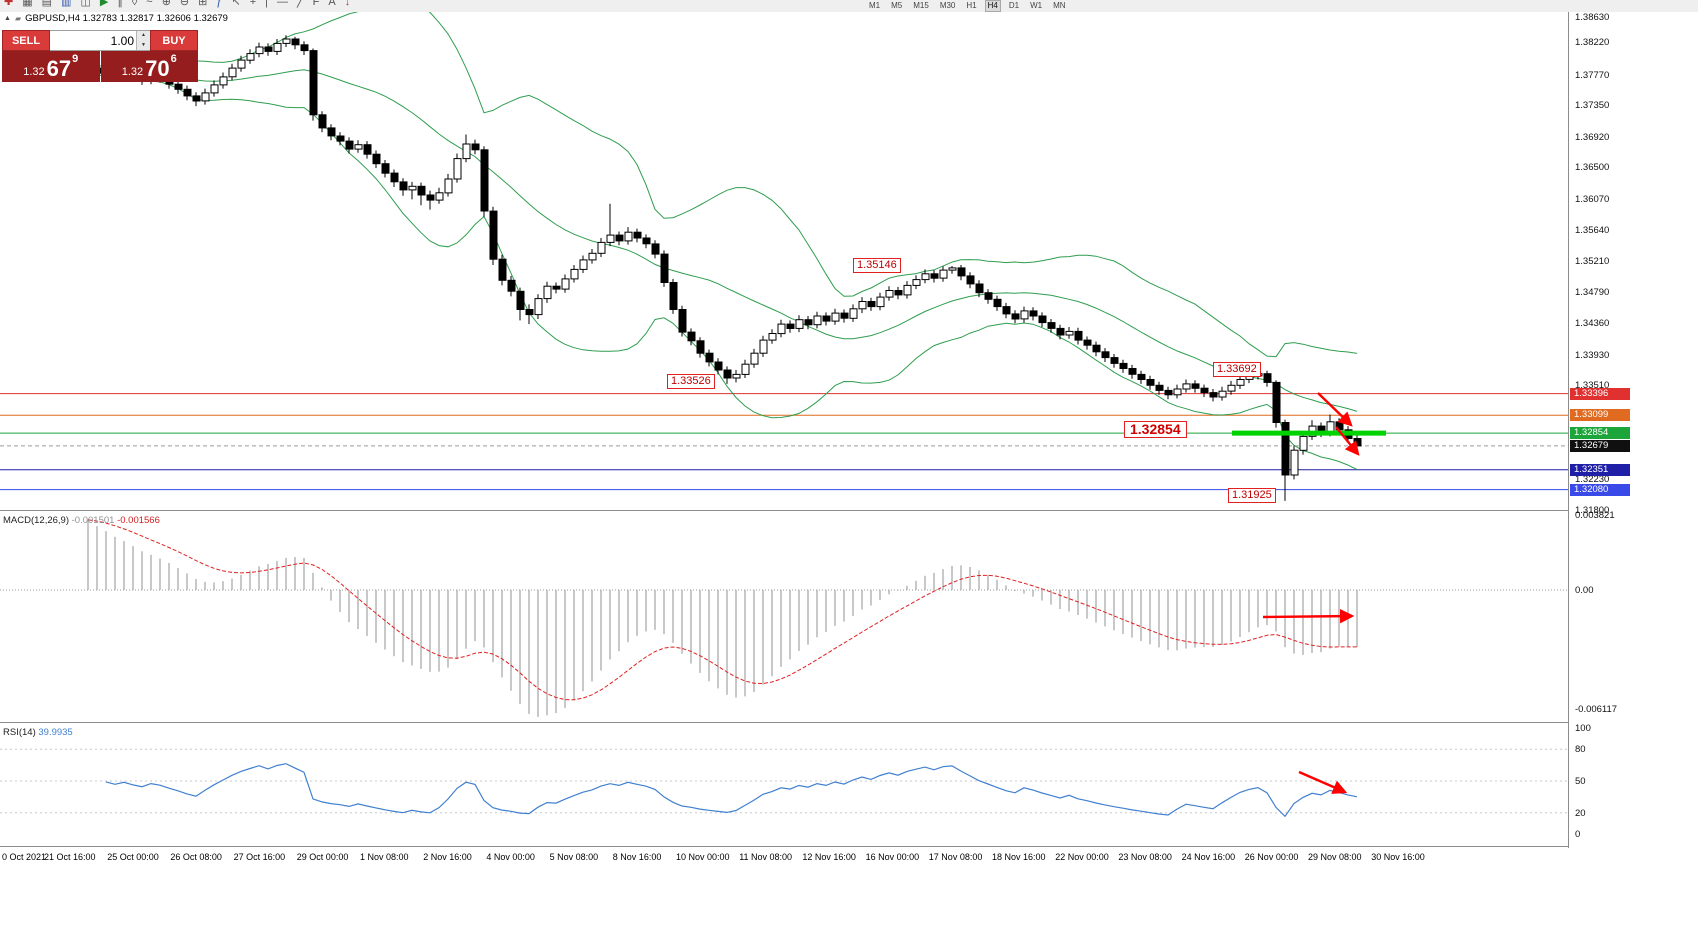 This screenshot has height=938, width=1698. Describe the element at coordinates (1592, 17) in the screenshot. I see `price-tick: 1.38630` at that location.